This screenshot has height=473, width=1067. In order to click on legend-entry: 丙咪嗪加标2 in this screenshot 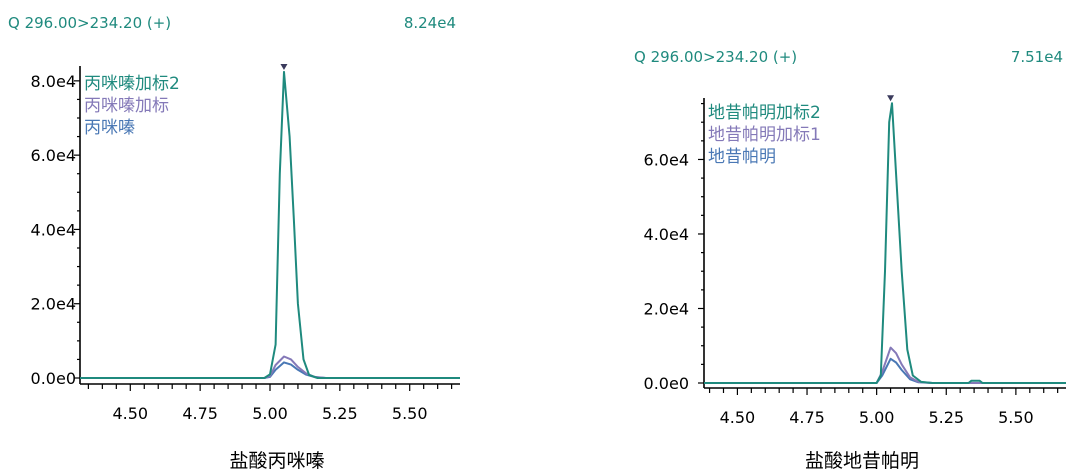, I will do `click(132, 84)`.